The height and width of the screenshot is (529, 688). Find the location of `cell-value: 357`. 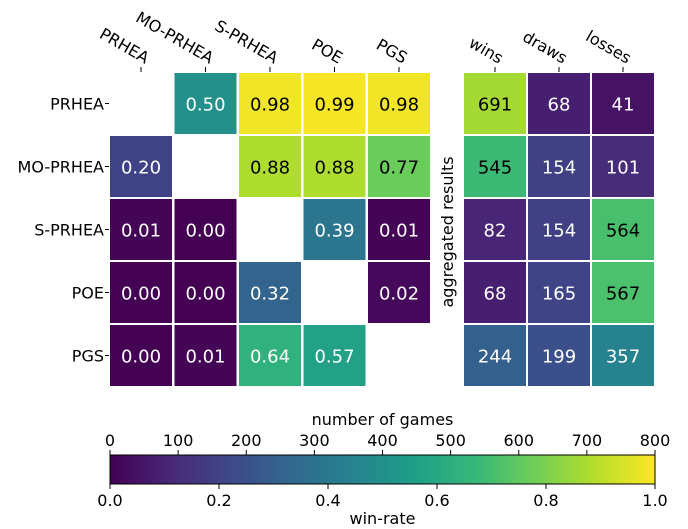

cell-value: 357 is located at coordinates (623, 357).